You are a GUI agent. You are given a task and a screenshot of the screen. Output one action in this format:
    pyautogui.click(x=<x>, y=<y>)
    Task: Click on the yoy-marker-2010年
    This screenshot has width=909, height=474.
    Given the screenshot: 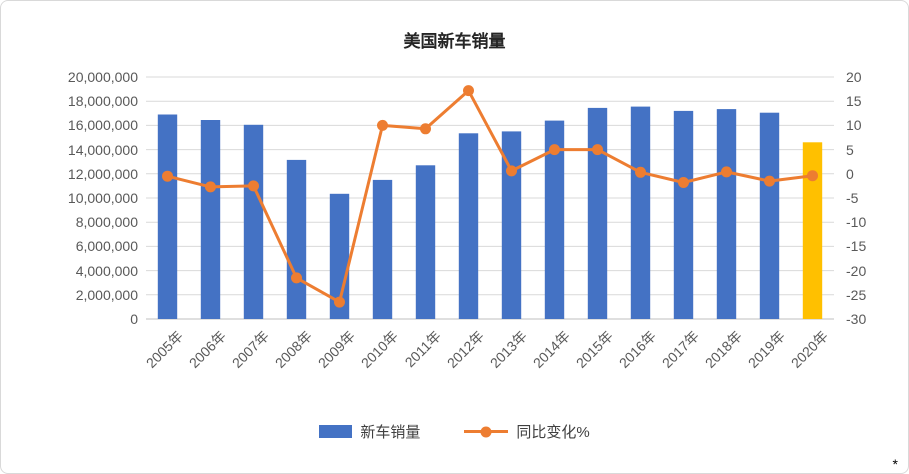 What is the action you would take?
    pyautogui.click(x=382, y=125)
    